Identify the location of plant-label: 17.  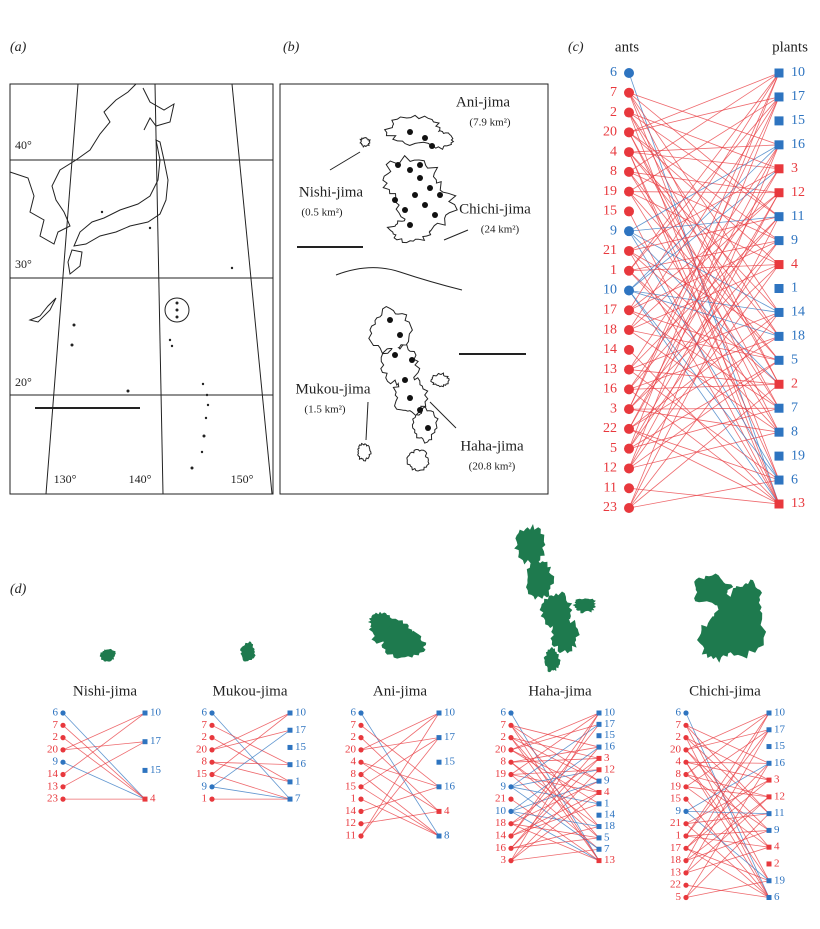
(798, 96).